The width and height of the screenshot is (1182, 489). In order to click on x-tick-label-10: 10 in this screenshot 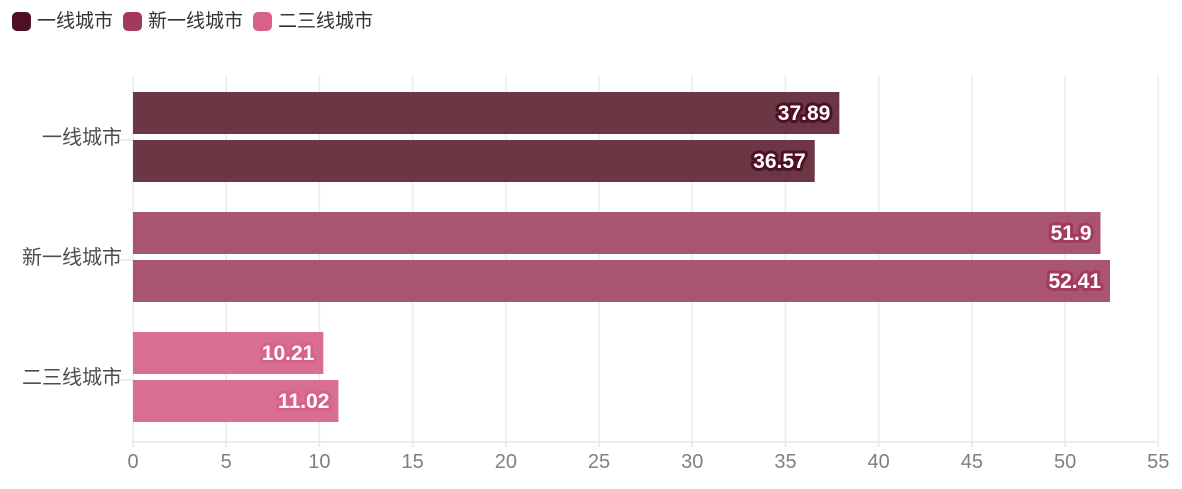, I will do `click(319, 462)`.